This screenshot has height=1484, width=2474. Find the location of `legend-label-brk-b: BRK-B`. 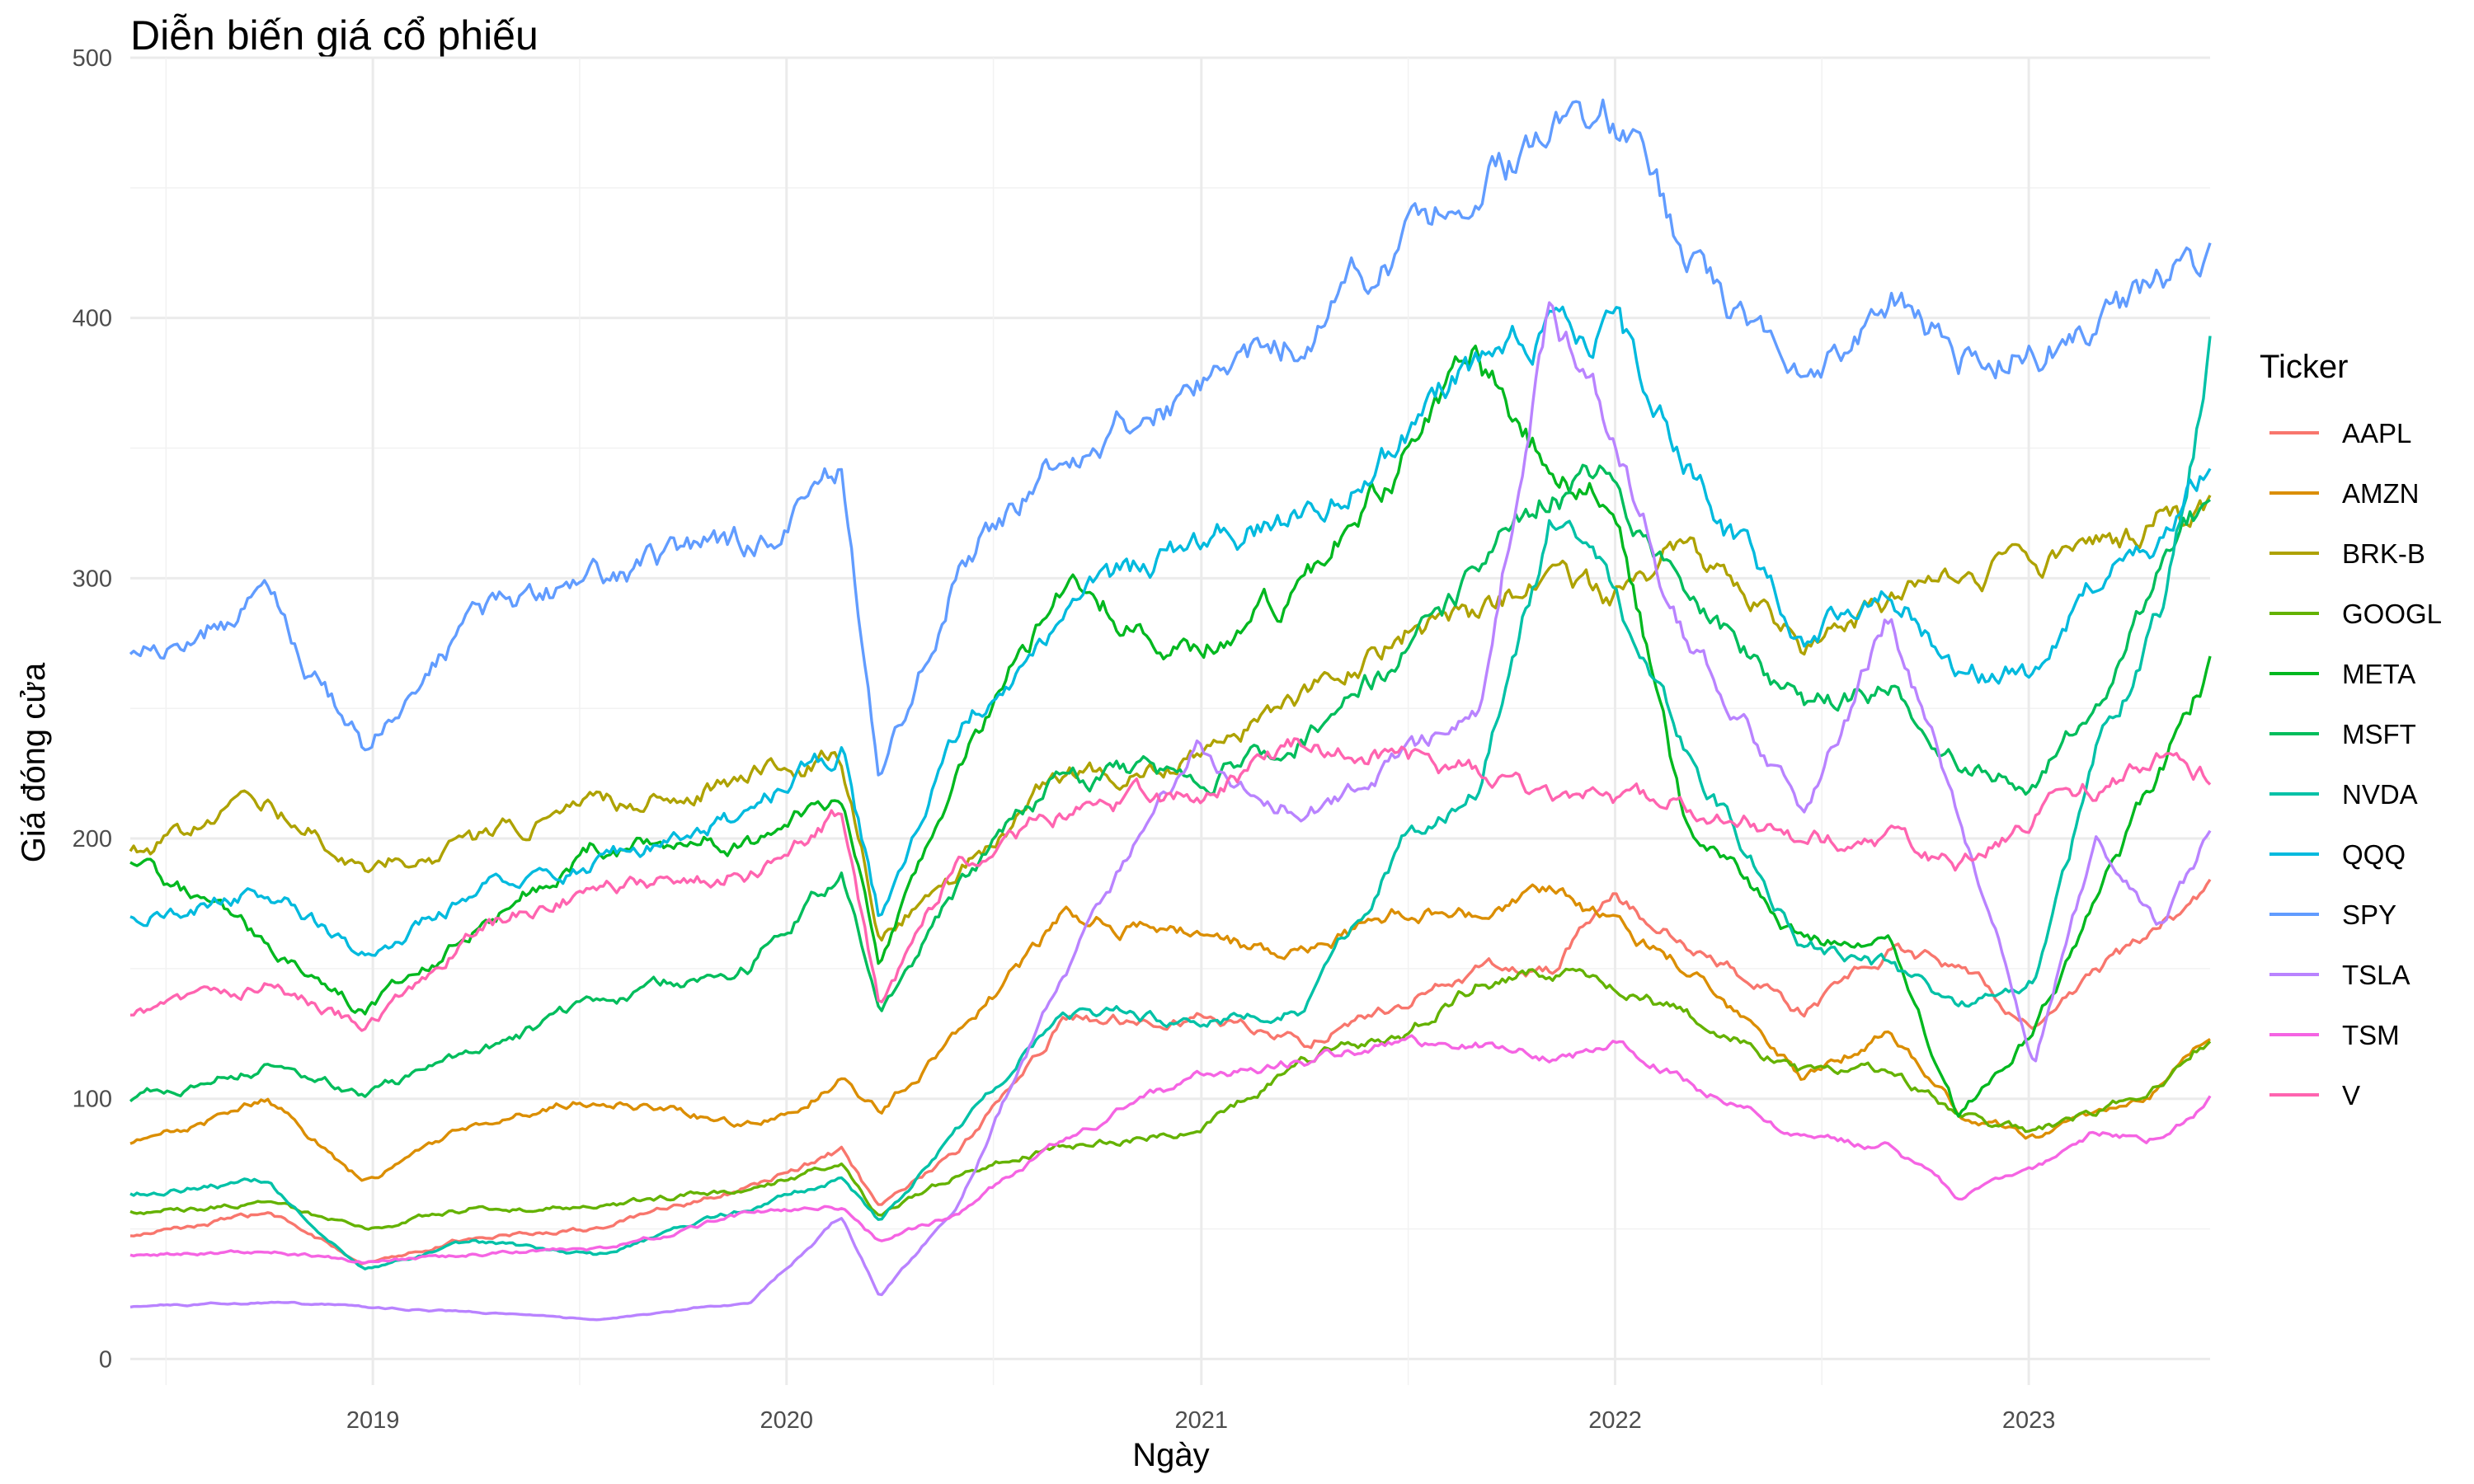

legend-label-brk-b: BRK-B is located at coordinates (2383, 553).